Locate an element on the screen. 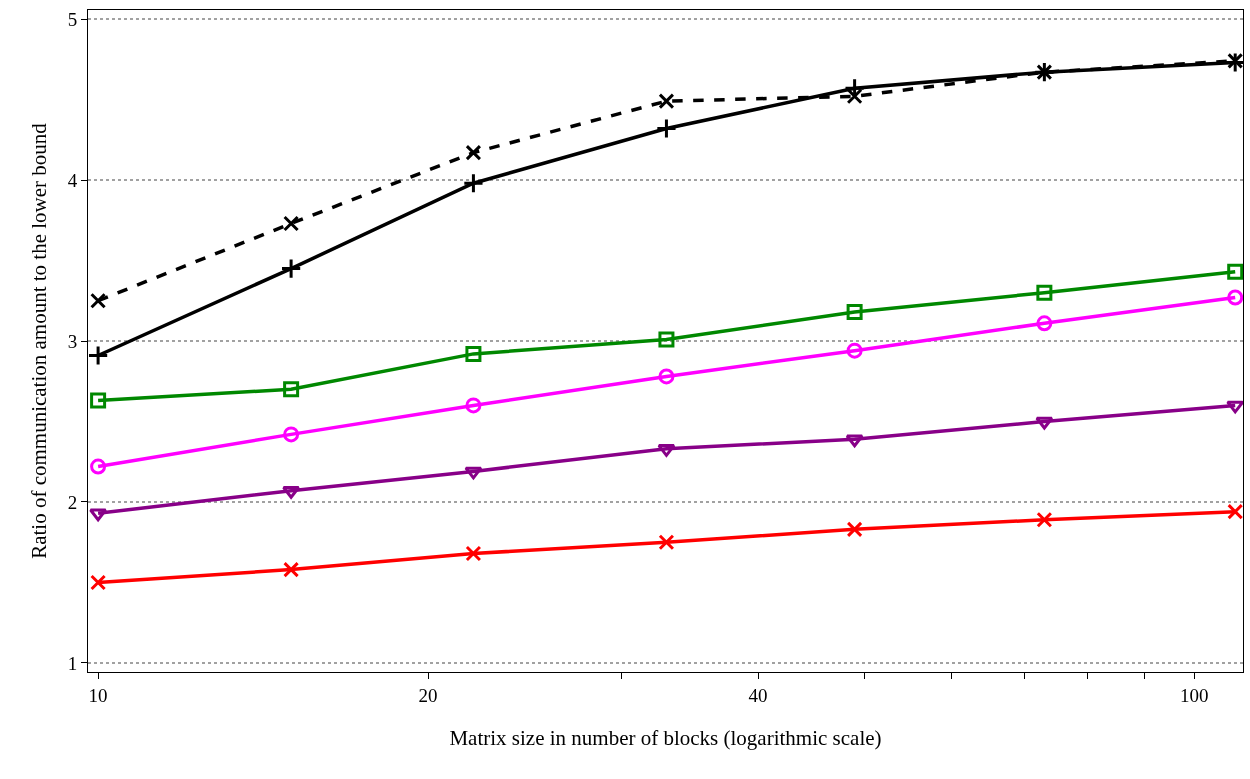 The image size is (1250, 779). x-tick-label: 40 is located at coordinates (758, 695).